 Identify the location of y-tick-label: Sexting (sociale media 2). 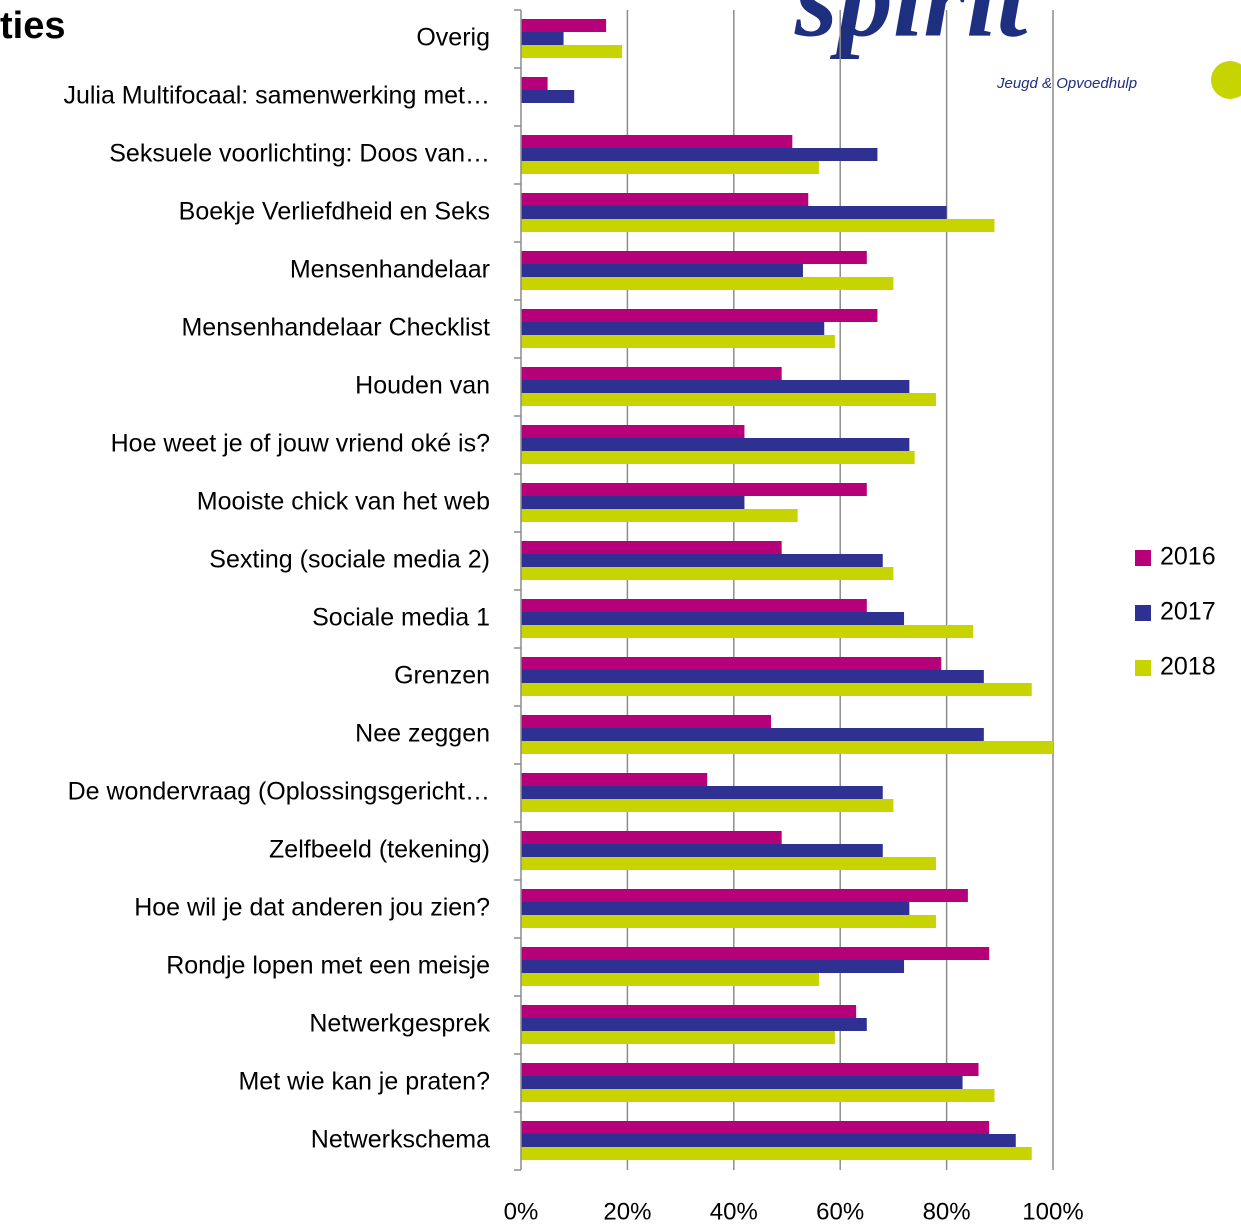
(349, 560).